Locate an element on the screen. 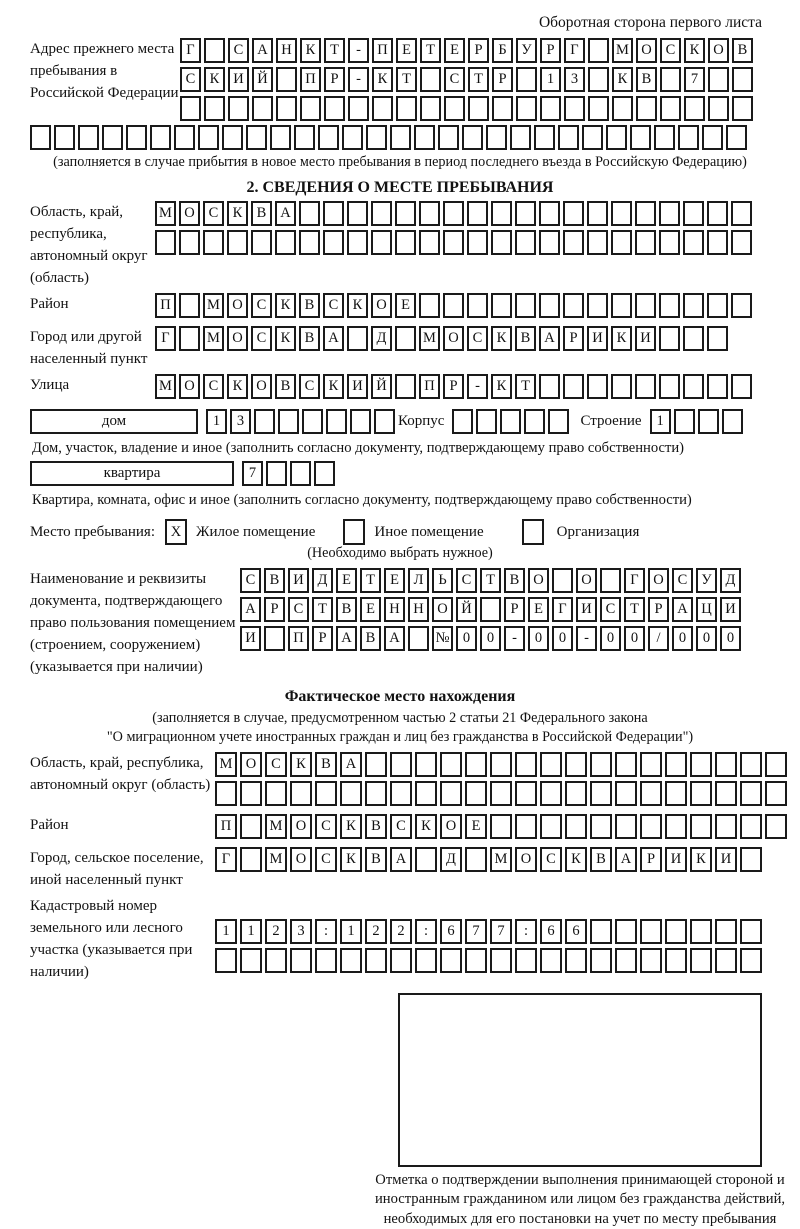 This screenshot has height=1229, width=800. char-cell: Р is located at coordinates (274, 609).